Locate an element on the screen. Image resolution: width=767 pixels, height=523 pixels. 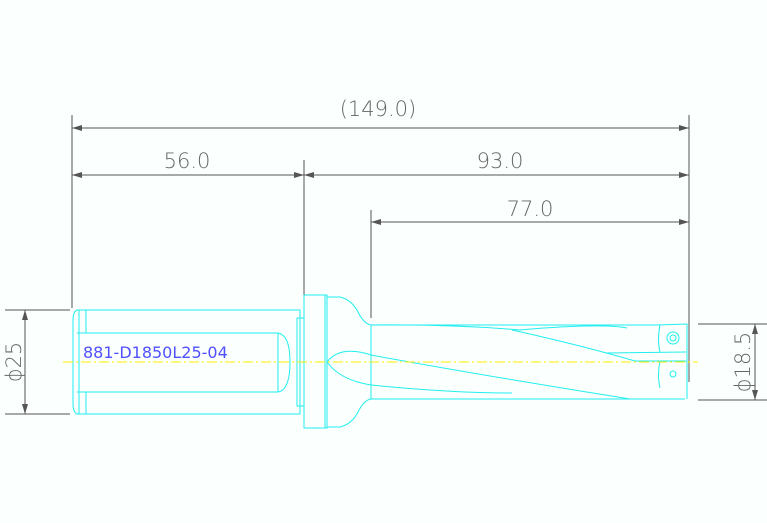
drill-diameter-text: ϕ18.5 is located at coordinates (743, 362).